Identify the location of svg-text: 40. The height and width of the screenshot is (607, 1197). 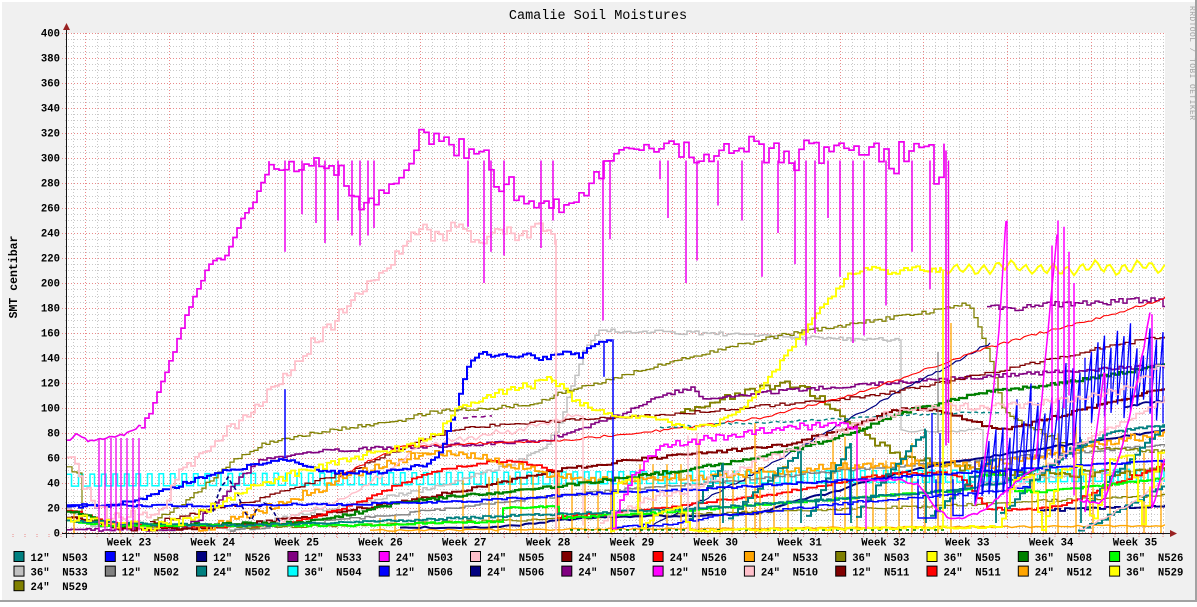
(53, 485).